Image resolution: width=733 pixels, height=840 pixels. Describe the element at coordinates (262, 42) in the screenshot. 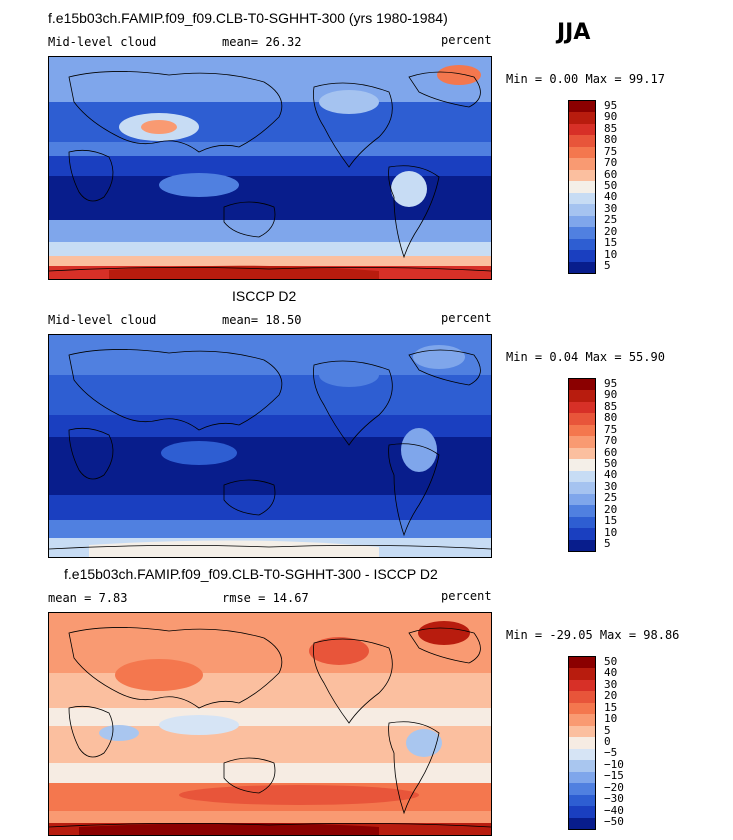

I see `panel1-mean-label: mean= 26.32` at that location.